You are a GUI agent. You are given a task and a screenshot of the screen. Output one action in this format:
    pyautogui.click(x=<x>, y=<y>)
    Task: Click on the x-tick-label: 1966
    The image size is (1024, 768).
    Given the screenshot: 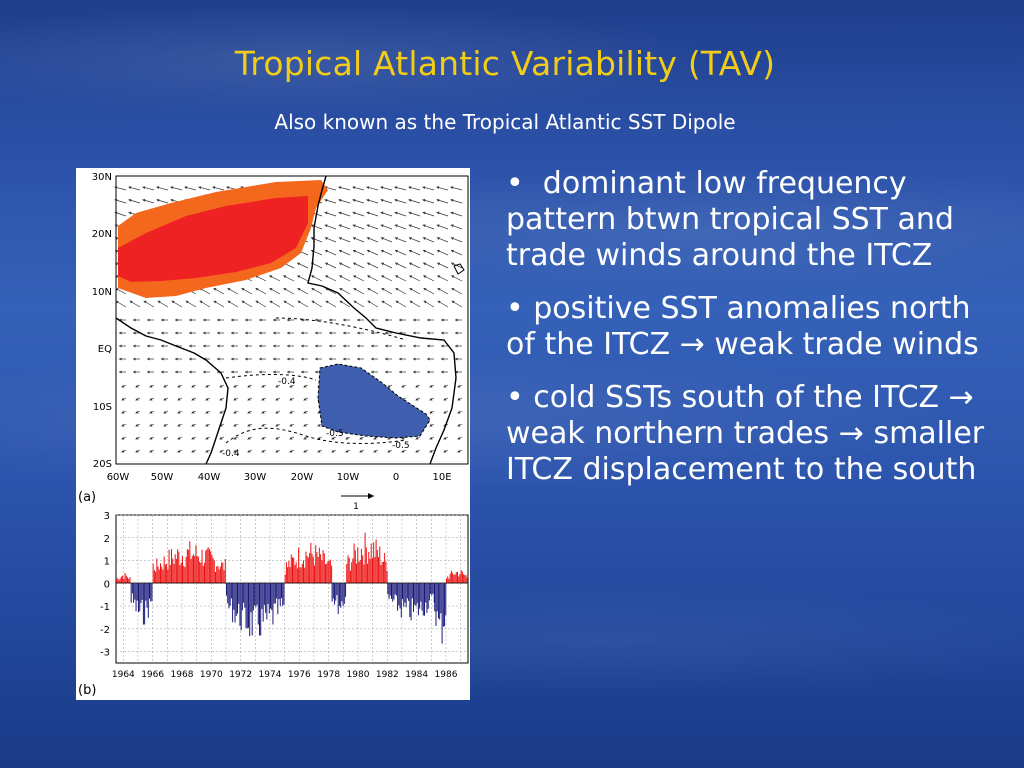 What is the action you would take?
    pyautogui.click(x=152, y=675)
    